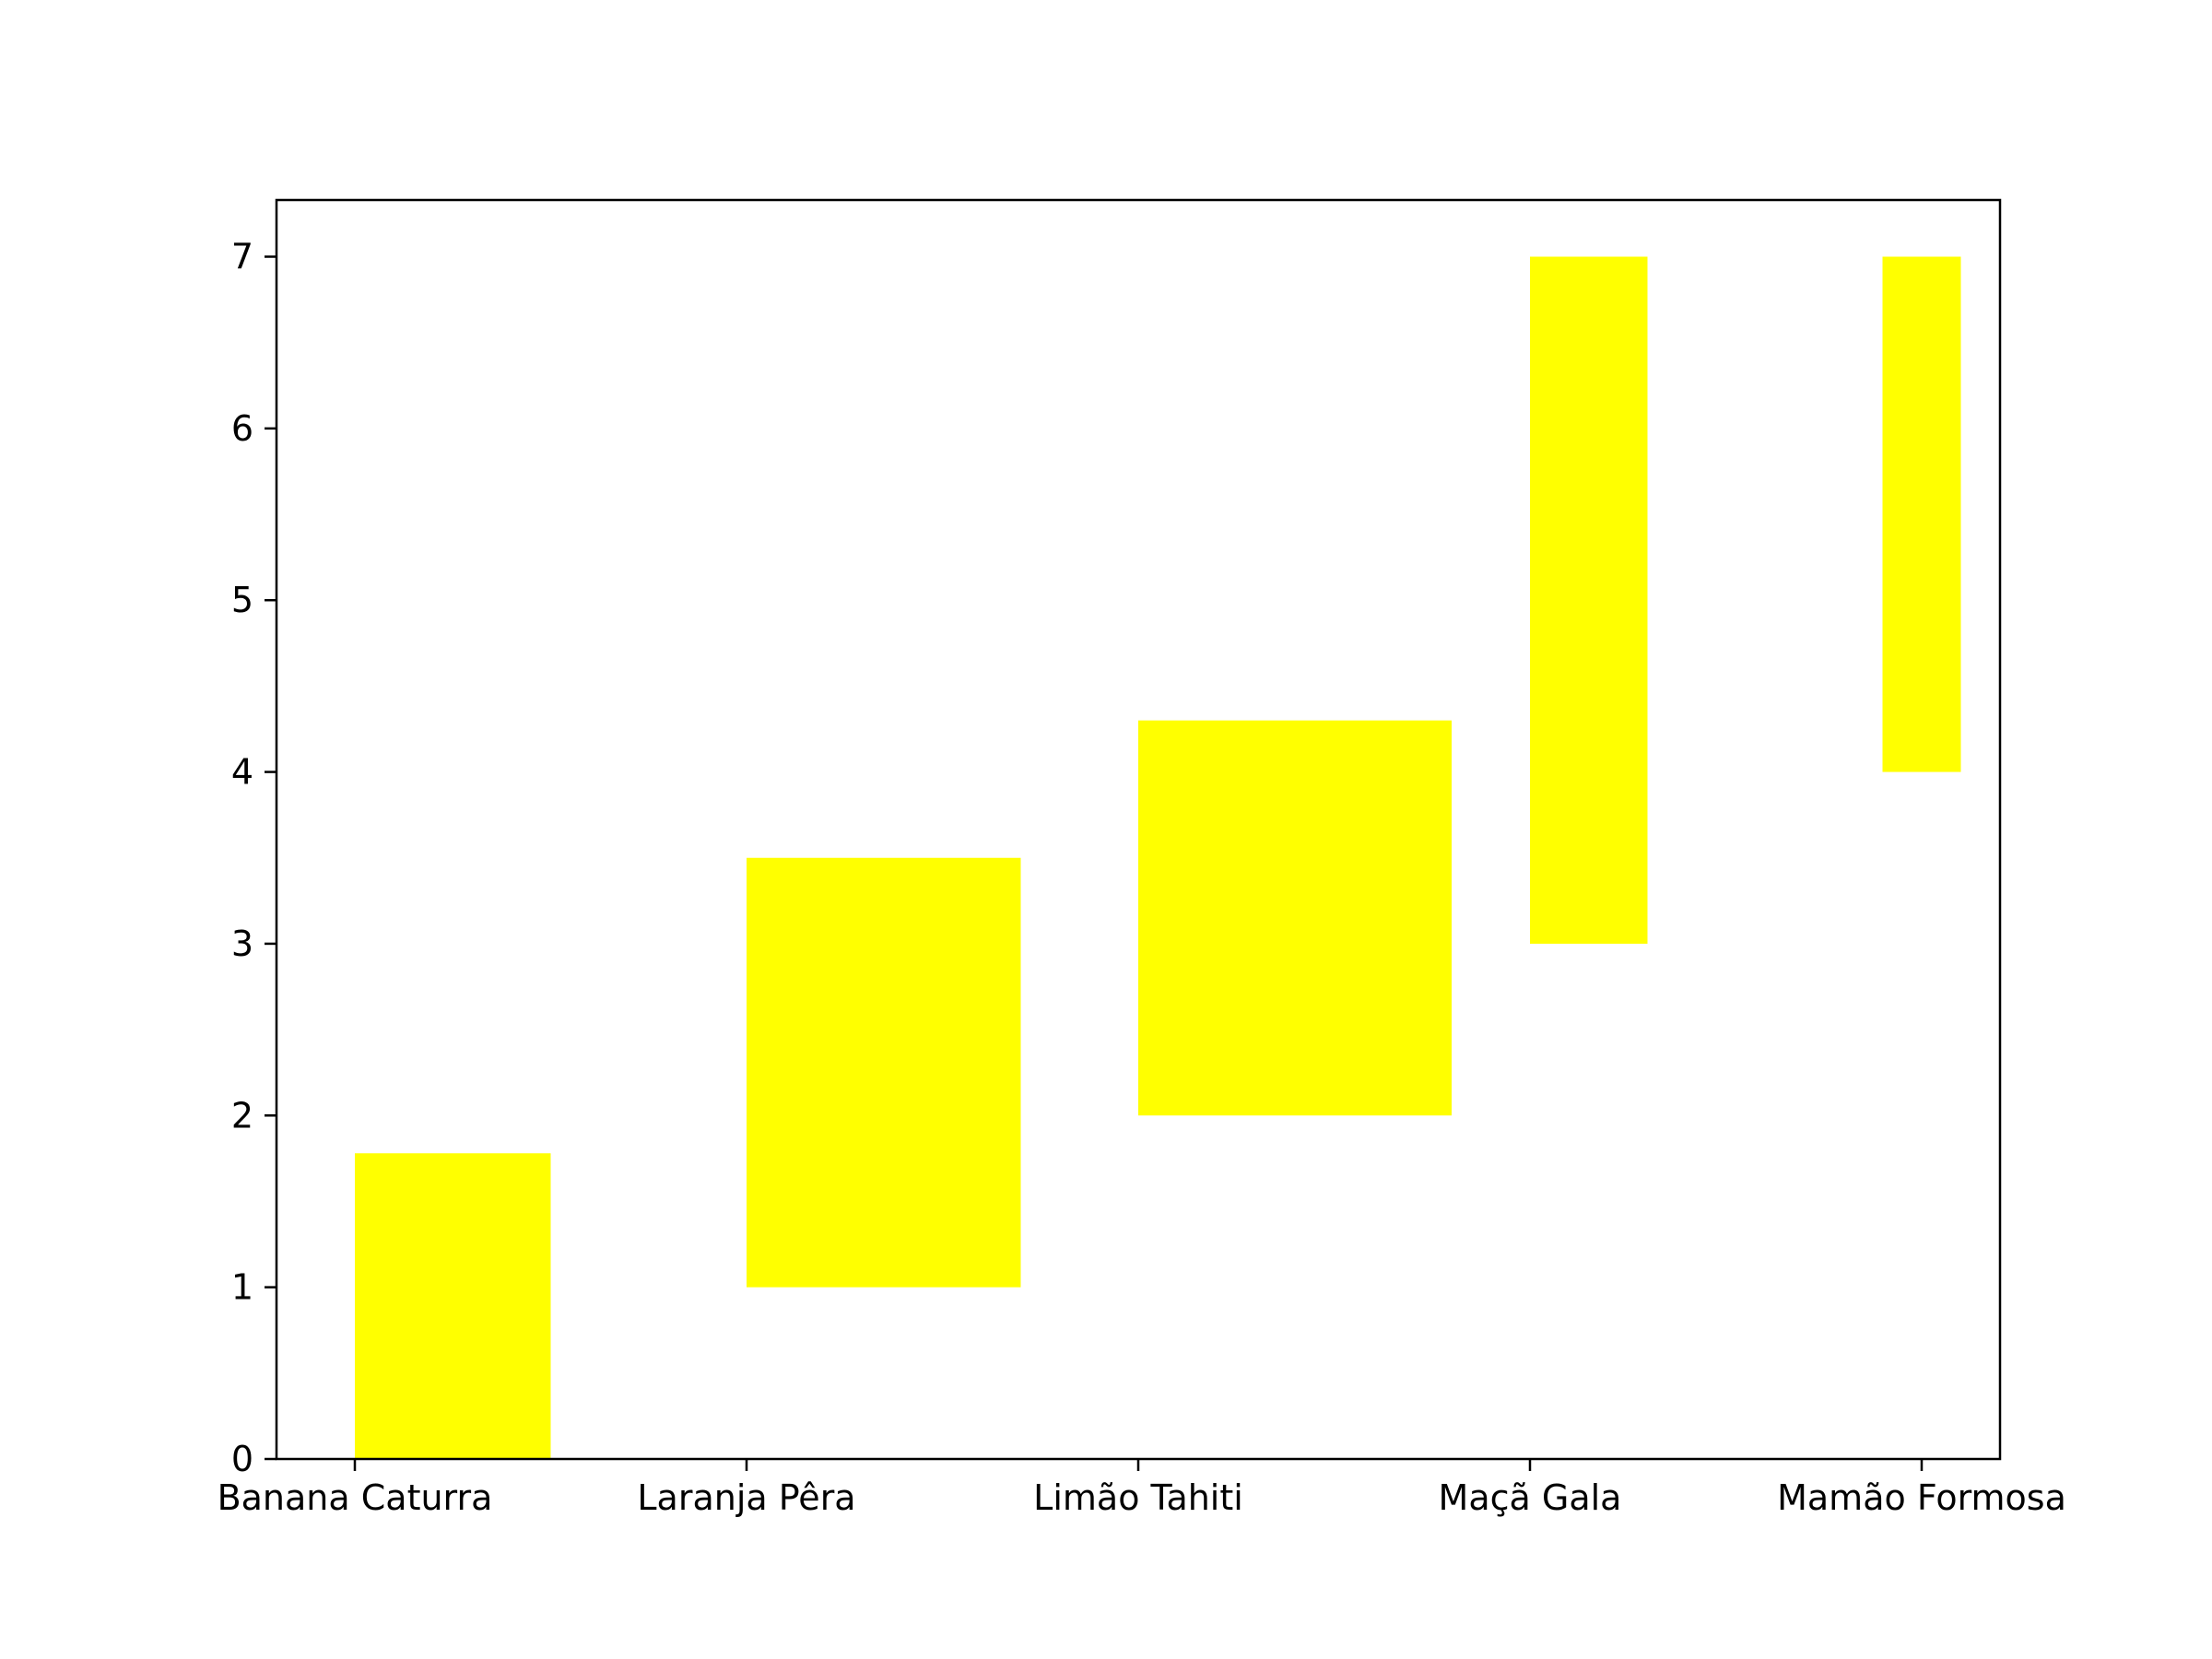 This screenshot has height=1659, width=2212. I want to click on y-tick-label: 7, so click(242, 256).